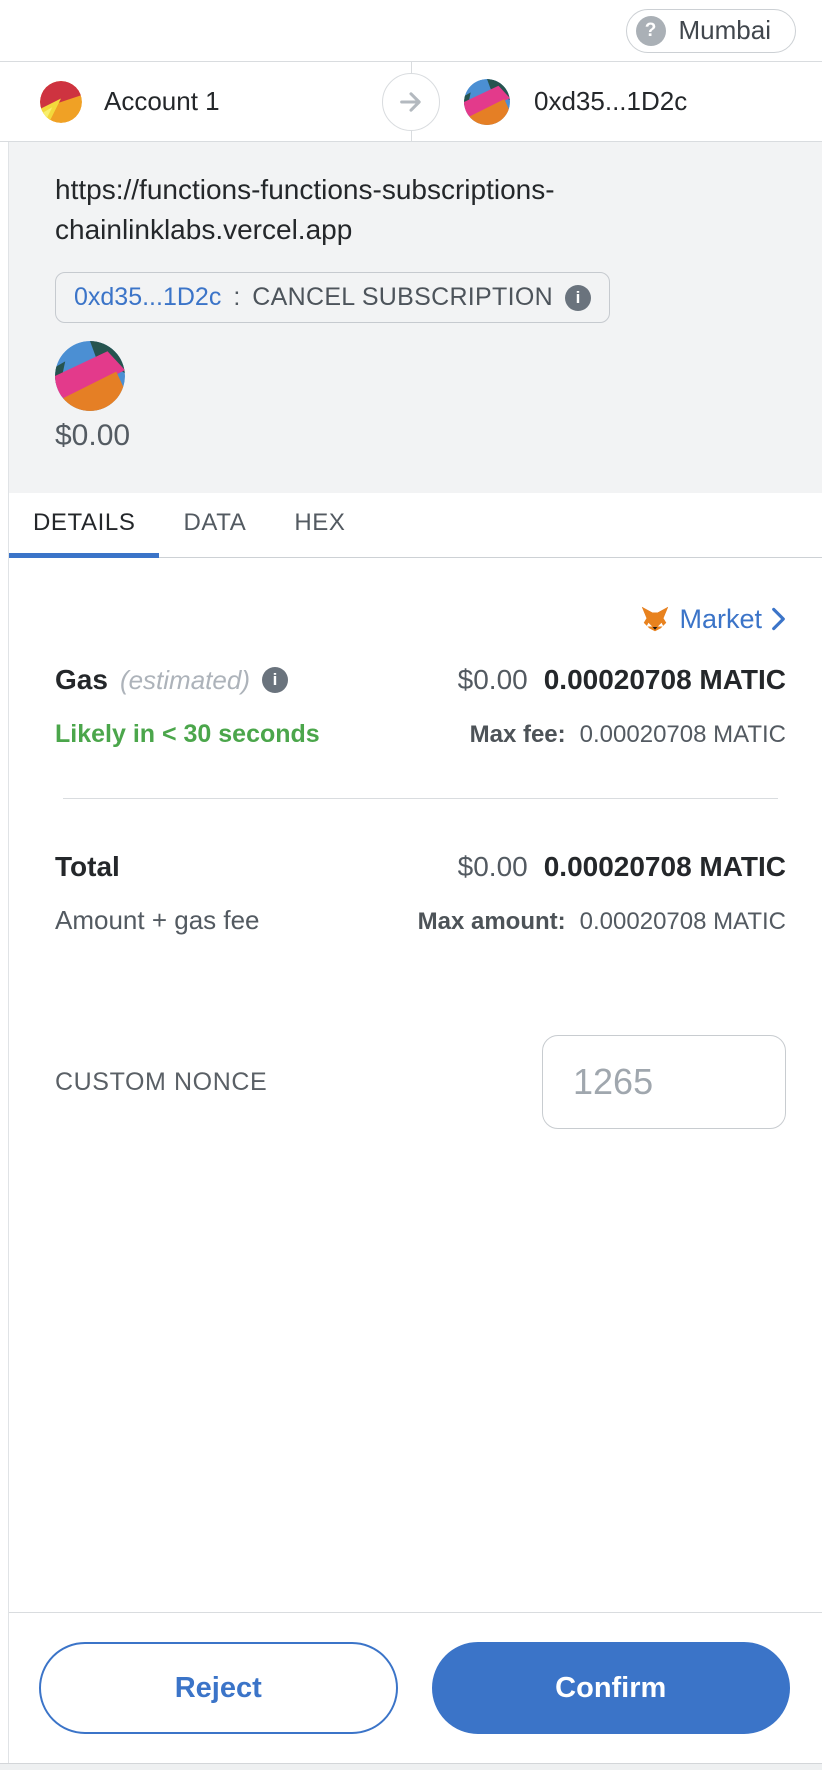 The height and width of the screenshot is (1770, 822). I want to click on gas-fiat-value: $0.00, so click(492, 679).